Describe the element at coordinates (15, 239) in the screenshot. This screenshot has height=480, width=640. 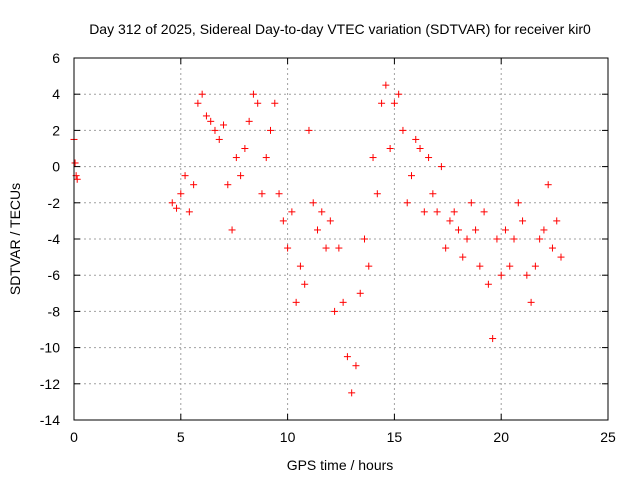
I see `y-axis-label: SDTVAR / TECUs` at that location.